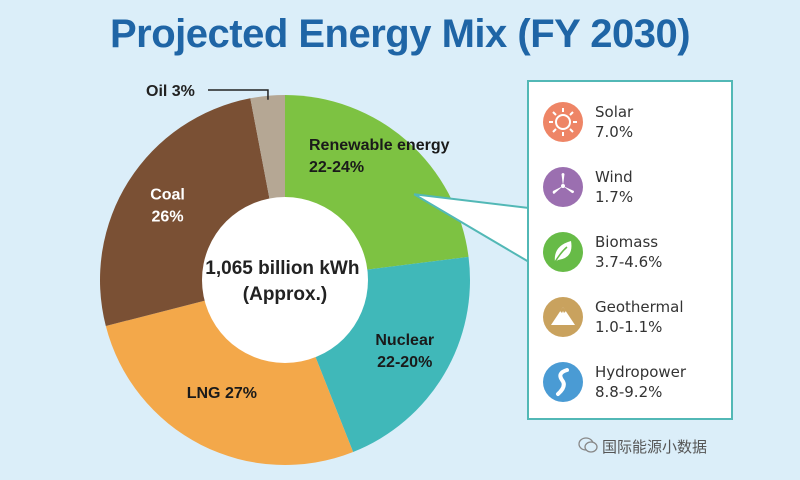  What do you see at coordinates (282, 268) in the screenshot?
I see `center-label-line-1: 1,065 billion kWh` at bounding box center [282, 268].